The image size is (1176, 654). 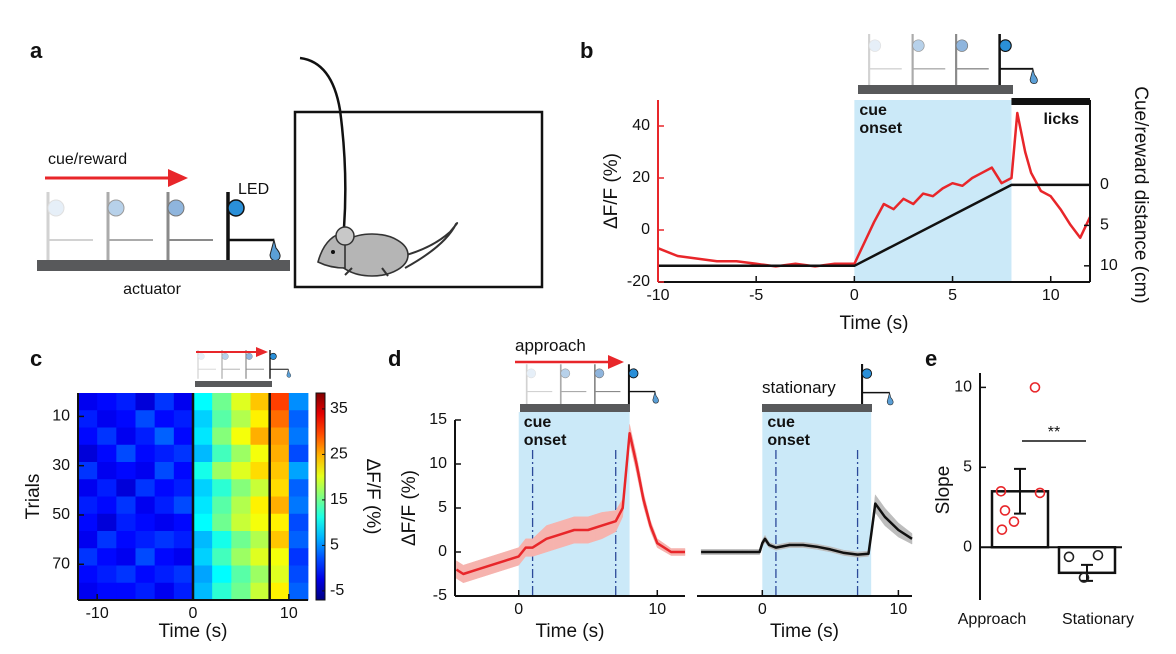 I want to click on y-tick-label: 20, so click(x=641, y=177).